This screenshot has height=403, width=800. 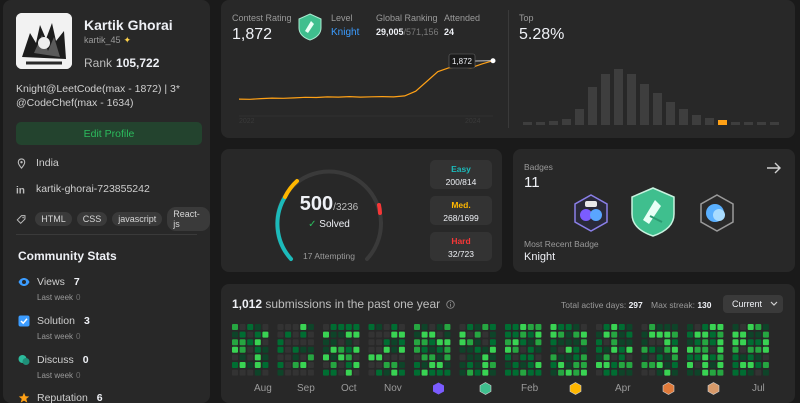 What do you see at coordinates (53, 219) in the screenshot?
I see `tag-html: HTML` at bounding box center [53, 219].